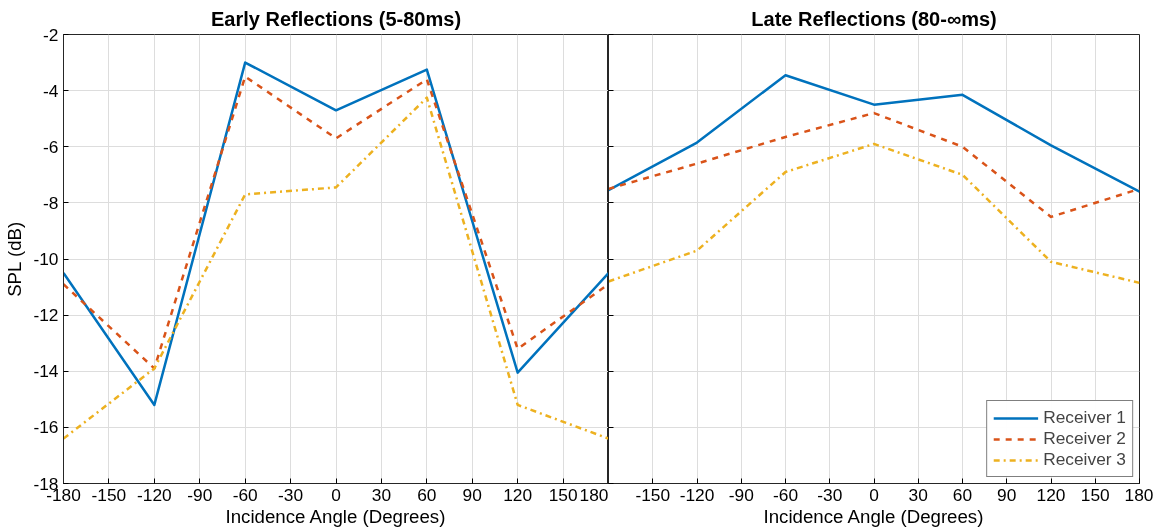  I want to click on y-tick-label: -4, so click(51, 90).